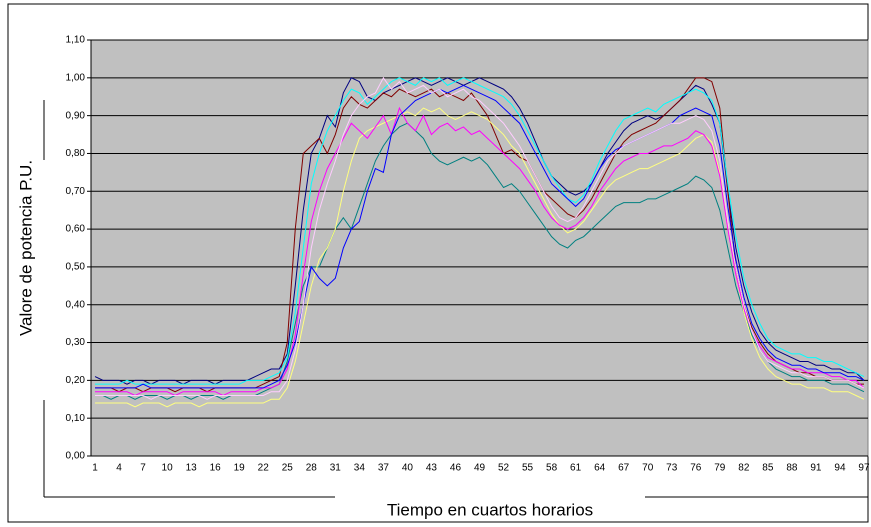 Image resolution: width=871 pixels, height=527 pixels. Describe the element at coordinates (384, 468) in the screenshot. I see `x-tick-label: 37` at that location.